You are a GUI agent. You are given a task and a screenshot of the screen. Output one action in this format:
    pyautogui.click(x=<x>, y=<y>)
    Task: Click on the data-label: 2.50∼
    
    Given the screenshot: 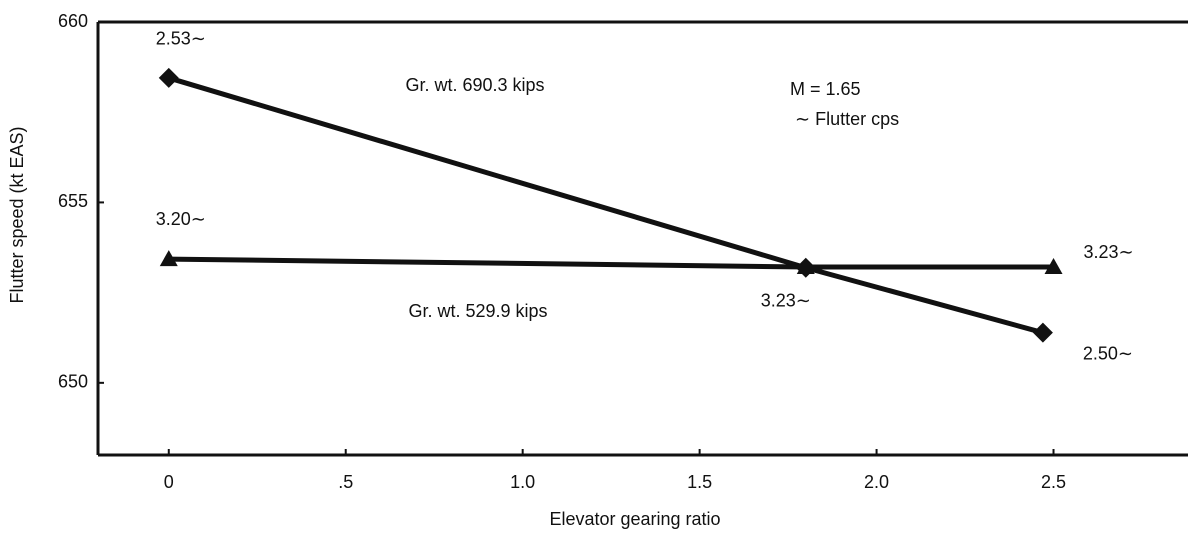 What is the action you would take?
    pyautogui.click(x=1108, y=353)
    